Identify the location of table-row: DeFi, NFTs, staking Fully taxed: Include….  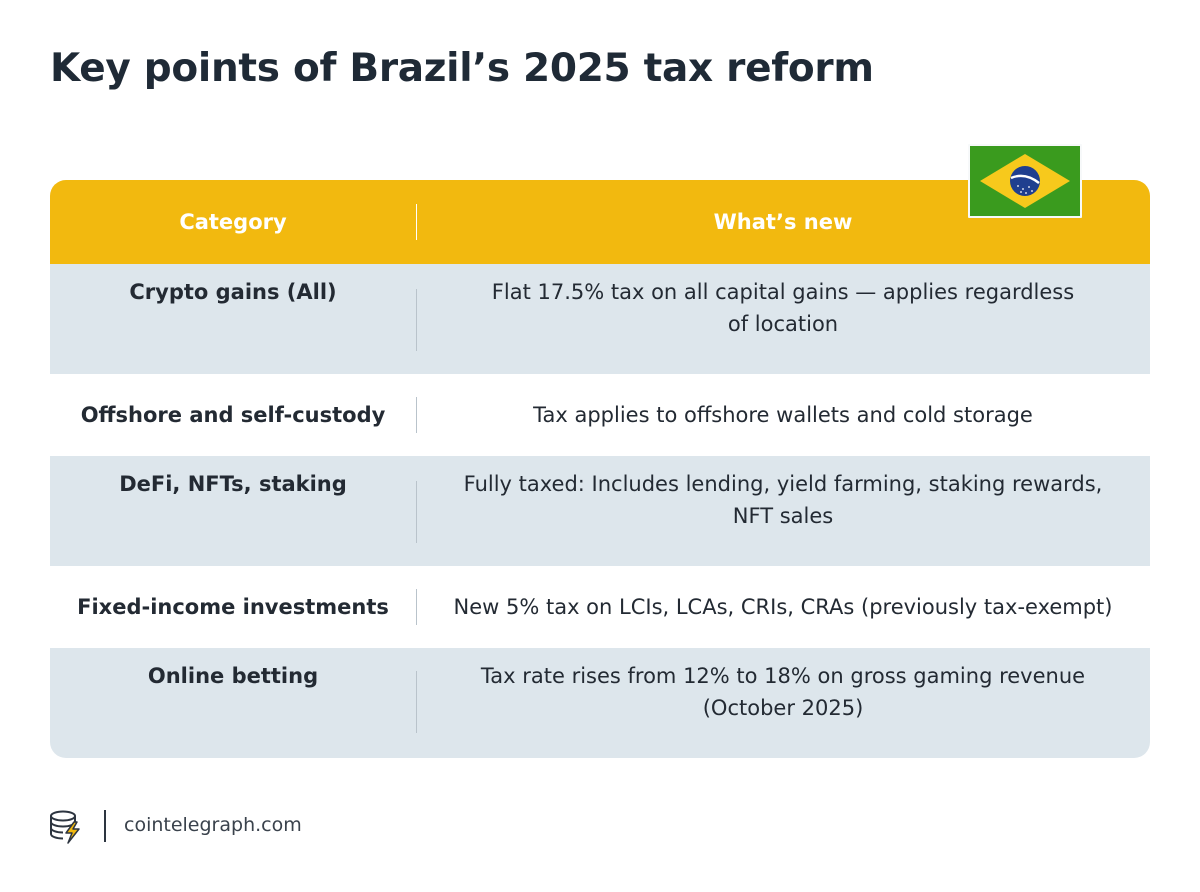
(600, 511).